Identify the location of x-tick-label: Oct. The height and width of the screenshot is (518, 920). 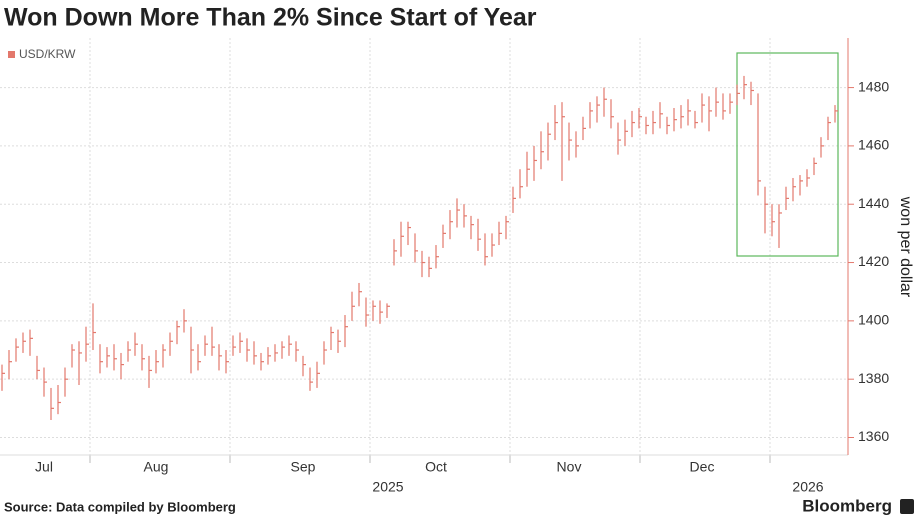
(436, 467).